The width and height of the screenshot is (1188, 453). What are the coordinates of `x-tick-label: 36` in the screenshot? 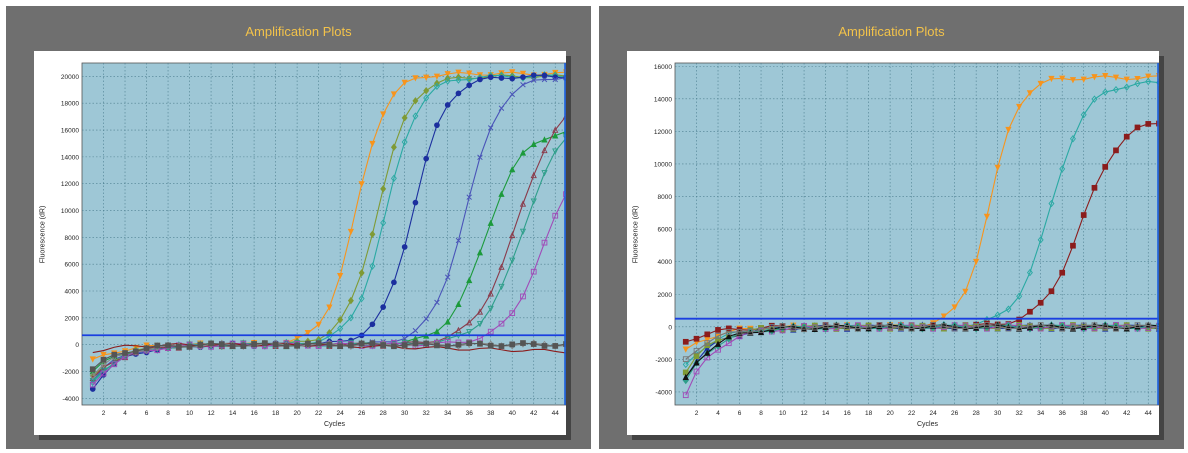 It's located at (1063, 413).